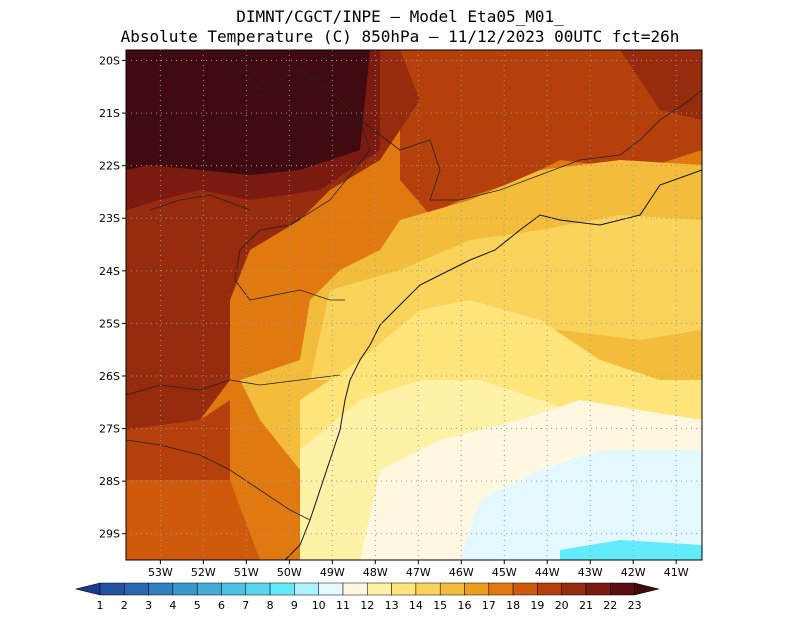  Describe the element at coordinates (160, 572) in the screenshot. I see `lon-label: 53W` at that location.